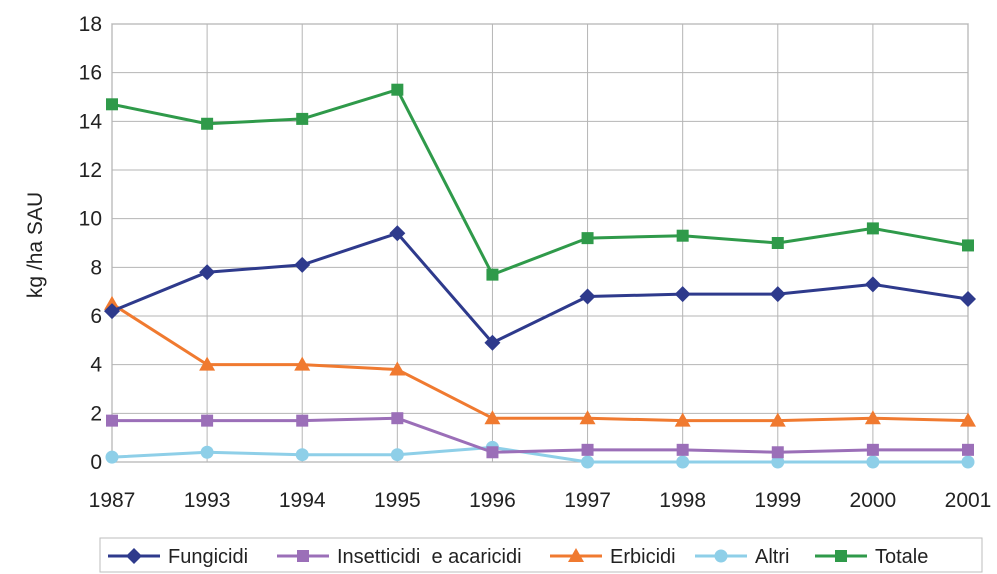  Describe the element at coordinates (397, 500) in the screenshot. I see `x-tick-label: 1995` at that location.